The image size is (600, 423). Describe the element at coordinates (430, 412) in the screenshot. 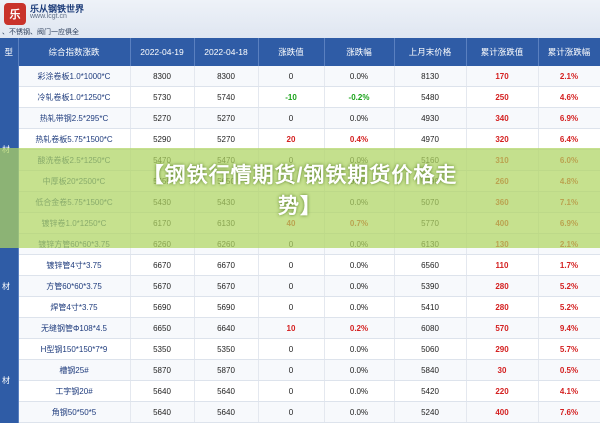

I see `last-month-price-cell: 5240` at that location.